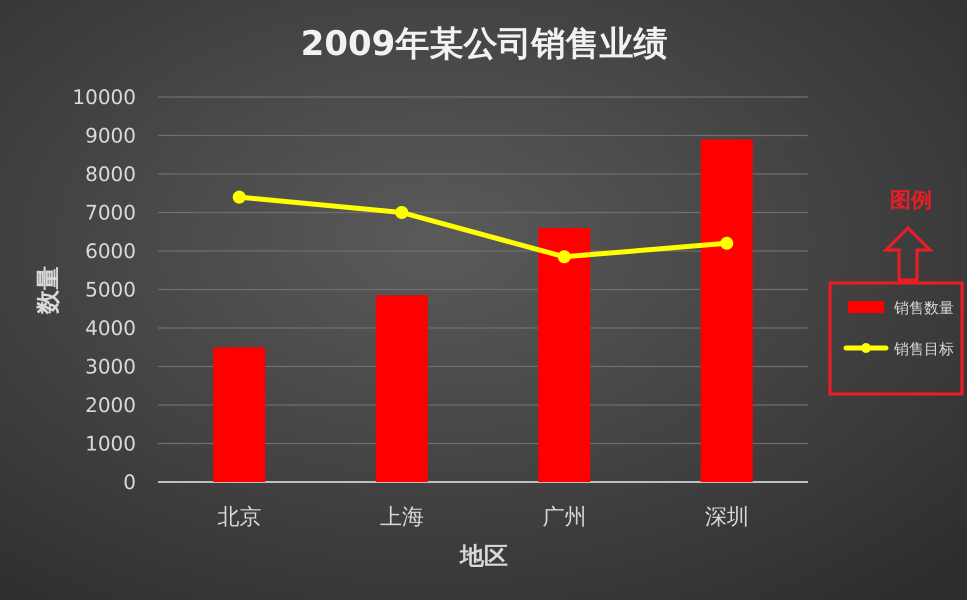 This screenshot has height=600, width=967. Describe the element at coordinates (110, 136) in the screenshot. I see `y-tick-label: 9000` at that location.